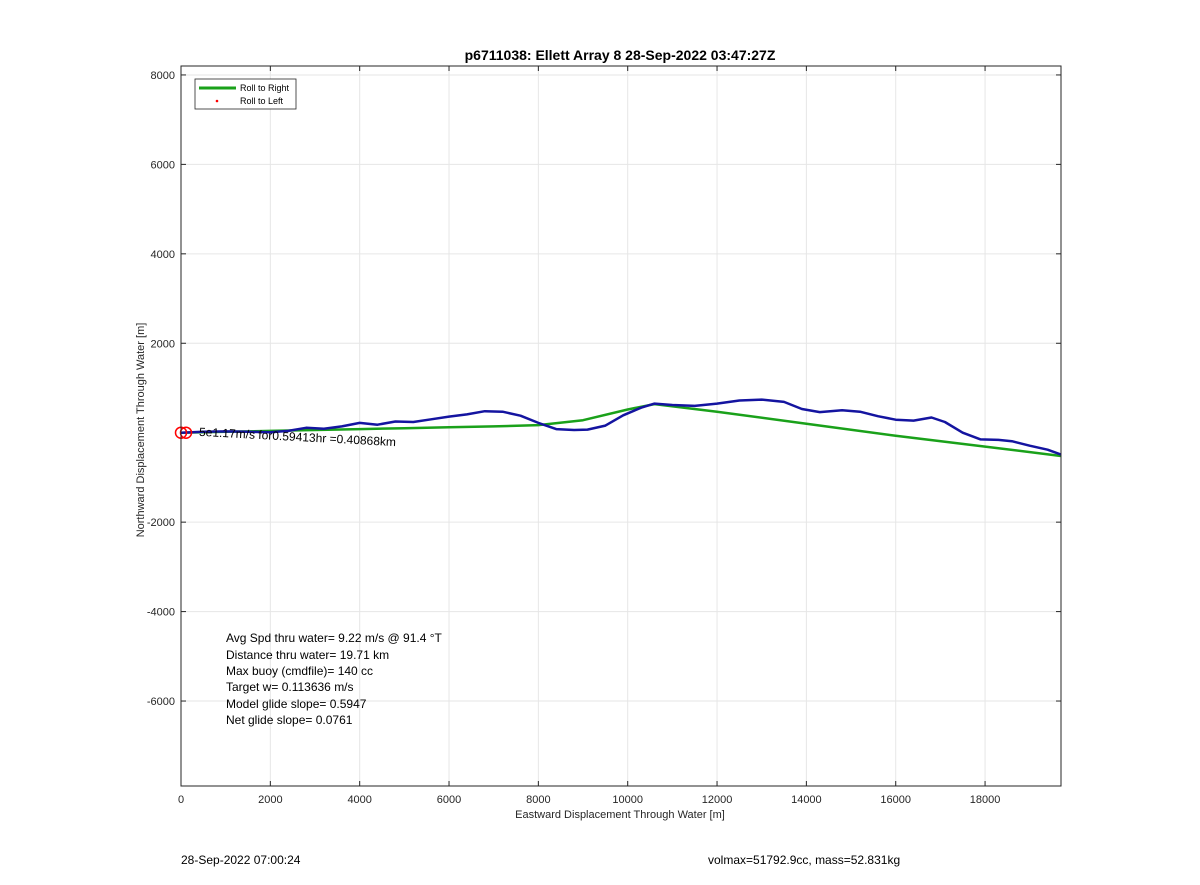 This screenshot has width=1200, height=885. Describe the element at coordinates (163, 344) in the screenshot. I see `y-tick-label: 2000` at that location.